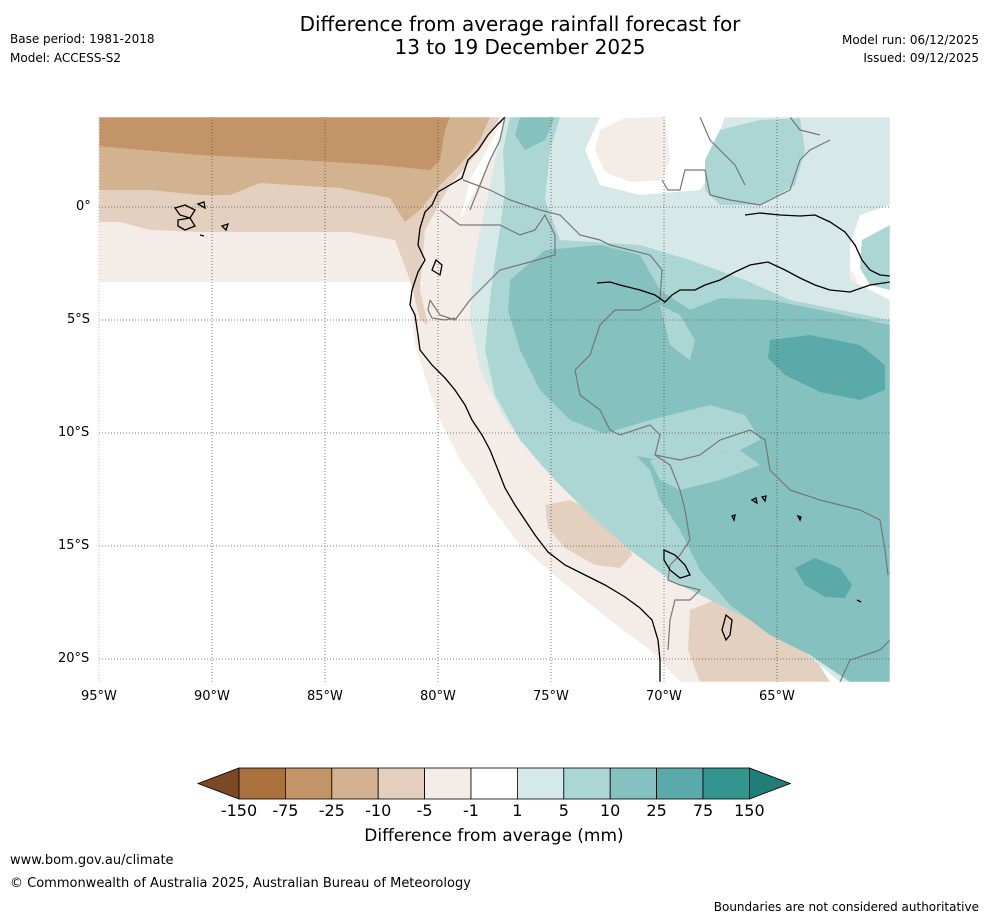 The width and height of the screenshot is (988, 919). Describe the element at coordinates (588, 534) in the screenshot. I see `dry-patch-peru-coast` at that location.